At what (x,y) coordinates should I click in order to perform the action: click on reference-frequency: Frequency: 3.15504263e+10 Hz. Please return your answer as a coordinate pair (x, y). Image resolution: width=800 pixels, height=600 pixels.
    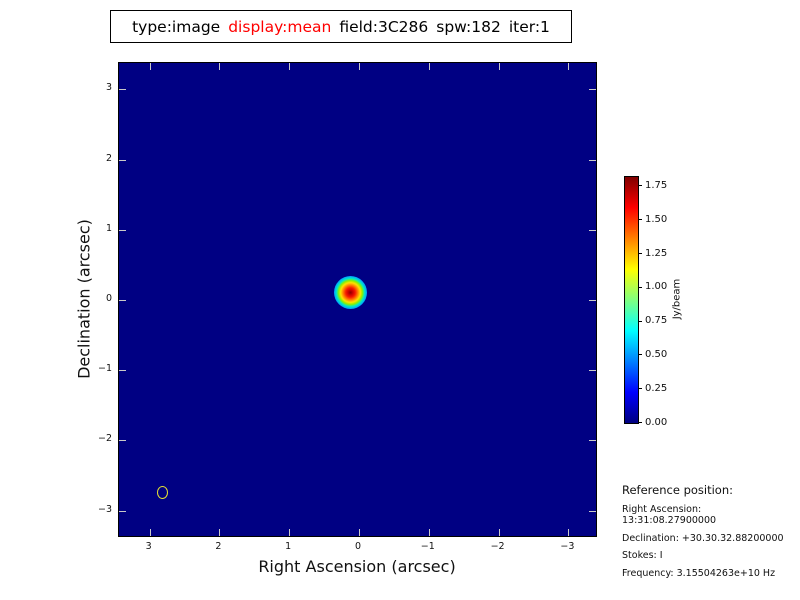
    Looking at the image, I should click on (699, 573).